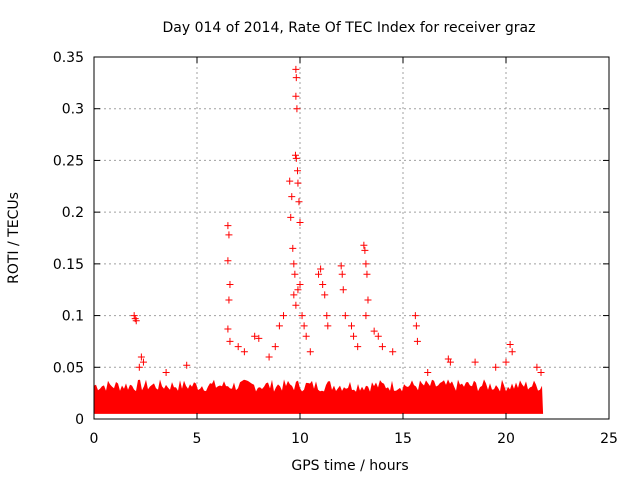 The height and width of the screenshot is (480, 640). I want to click on x-tick-label: 25, so click(609, 439).